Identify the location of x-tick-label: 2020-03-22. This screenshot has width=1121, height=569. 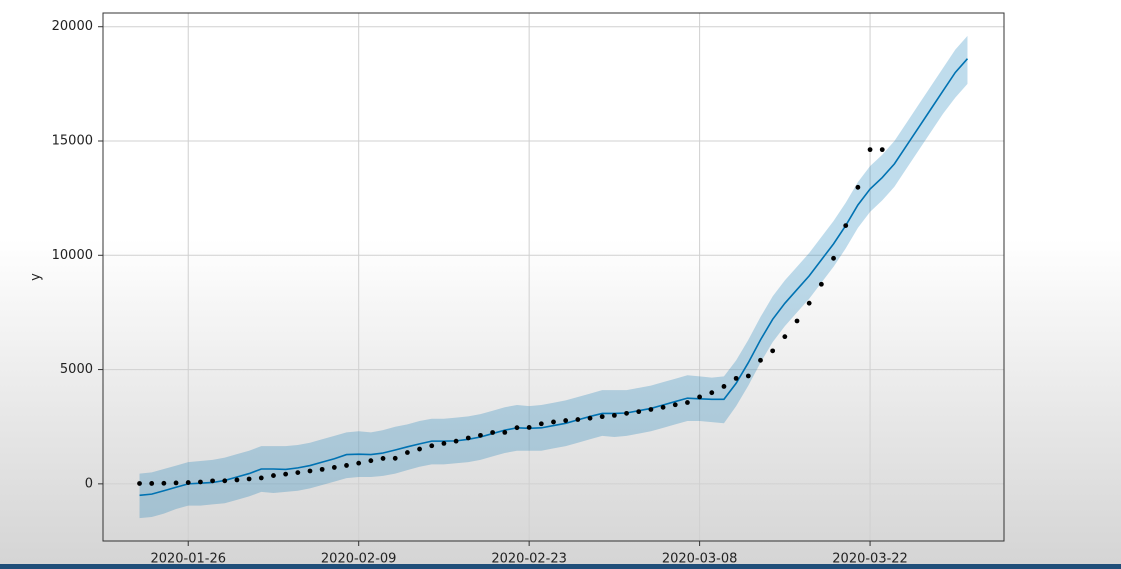
(870, 559).